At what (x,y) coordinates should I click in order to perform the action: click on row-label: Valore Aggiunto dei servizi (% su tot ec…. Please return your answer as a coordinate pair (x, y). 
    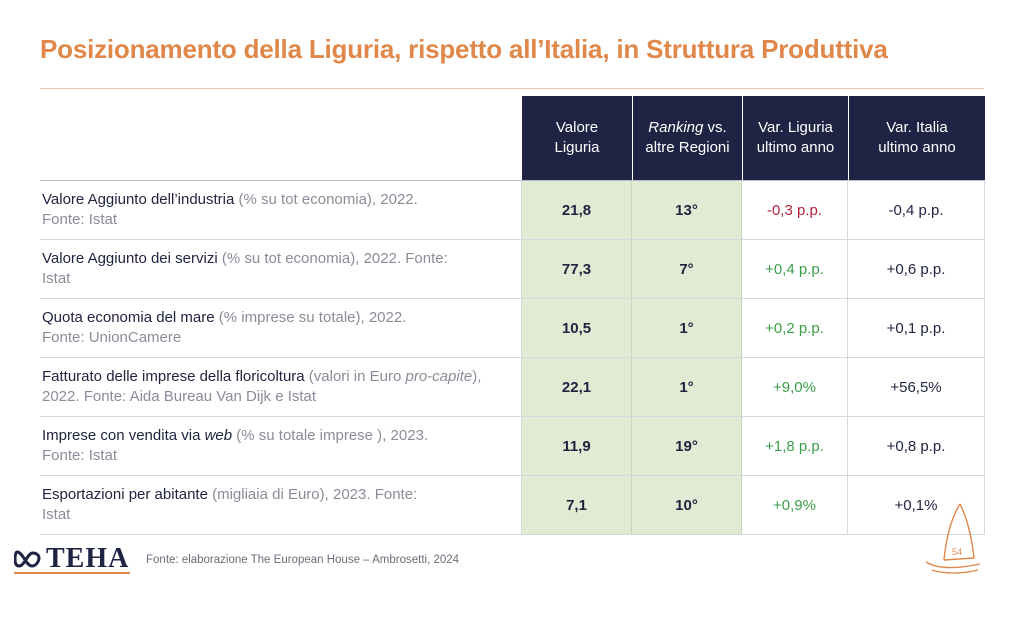
    Looking at the image, I should click on (281, 269).